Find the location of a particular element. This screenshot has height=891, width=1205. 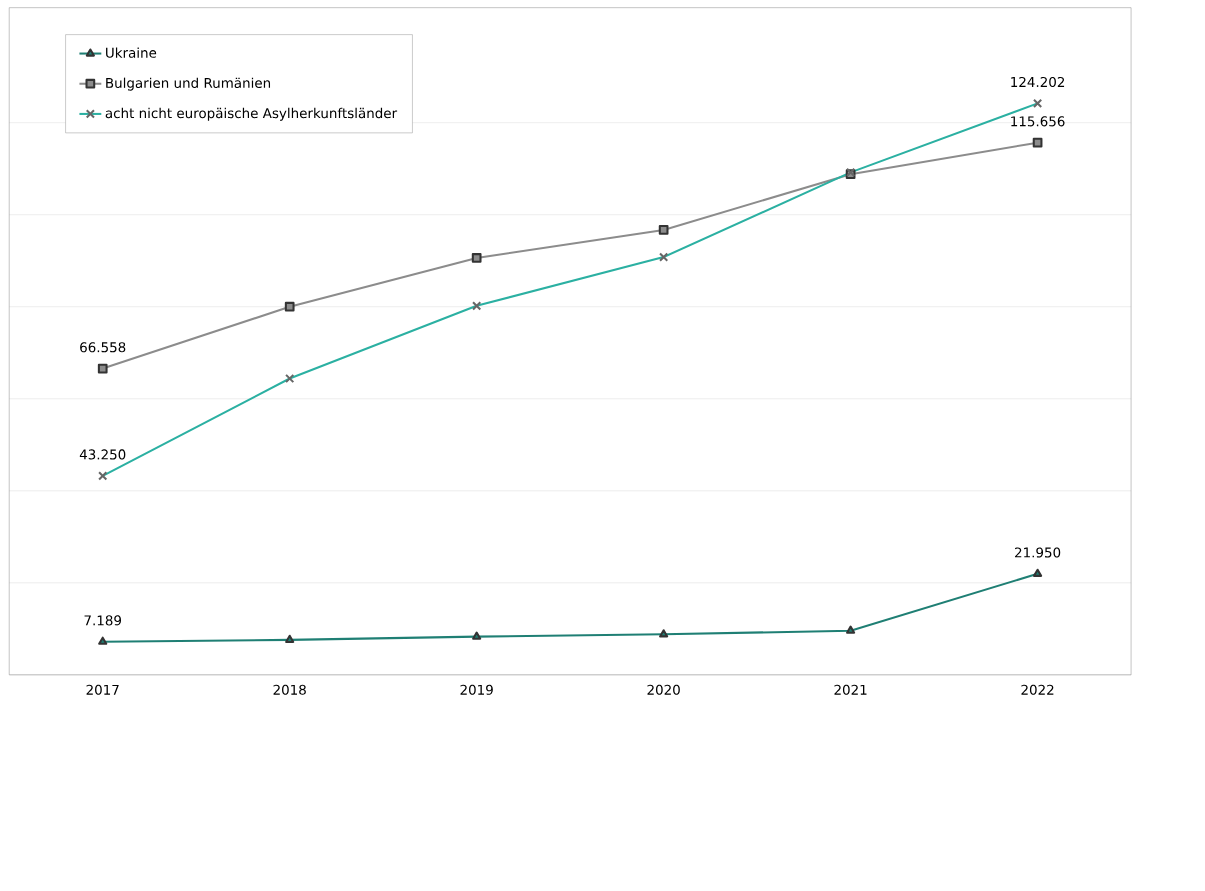

legend-label: acht nicht europäische Asylherkunftsländer is located at coordinates (251, 114).